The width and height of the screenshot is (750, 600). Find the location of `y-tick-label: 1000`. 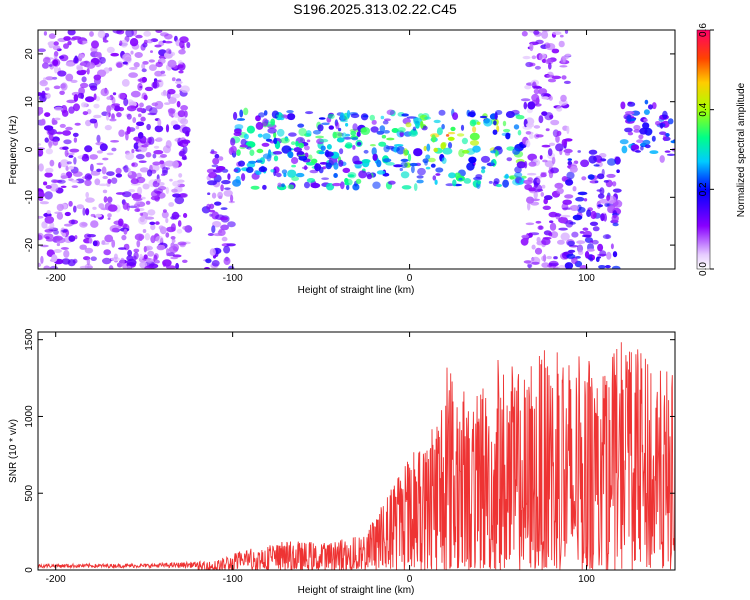

y-tick-label: 1000 is located at coordinates (29, 416).